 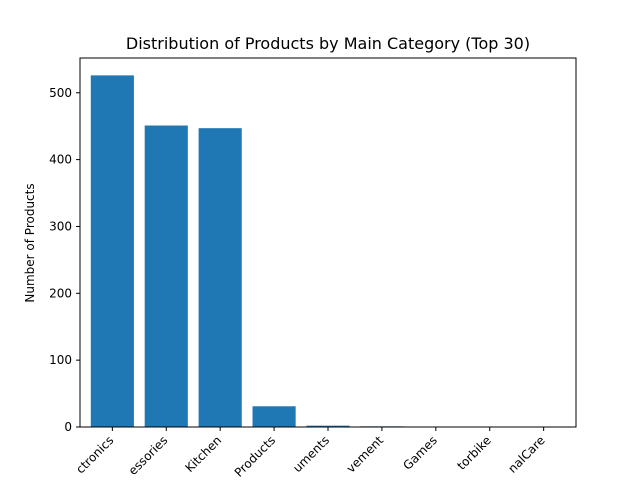 I want to click on x-tick-label-4: uments, so click(x=311, y=454).